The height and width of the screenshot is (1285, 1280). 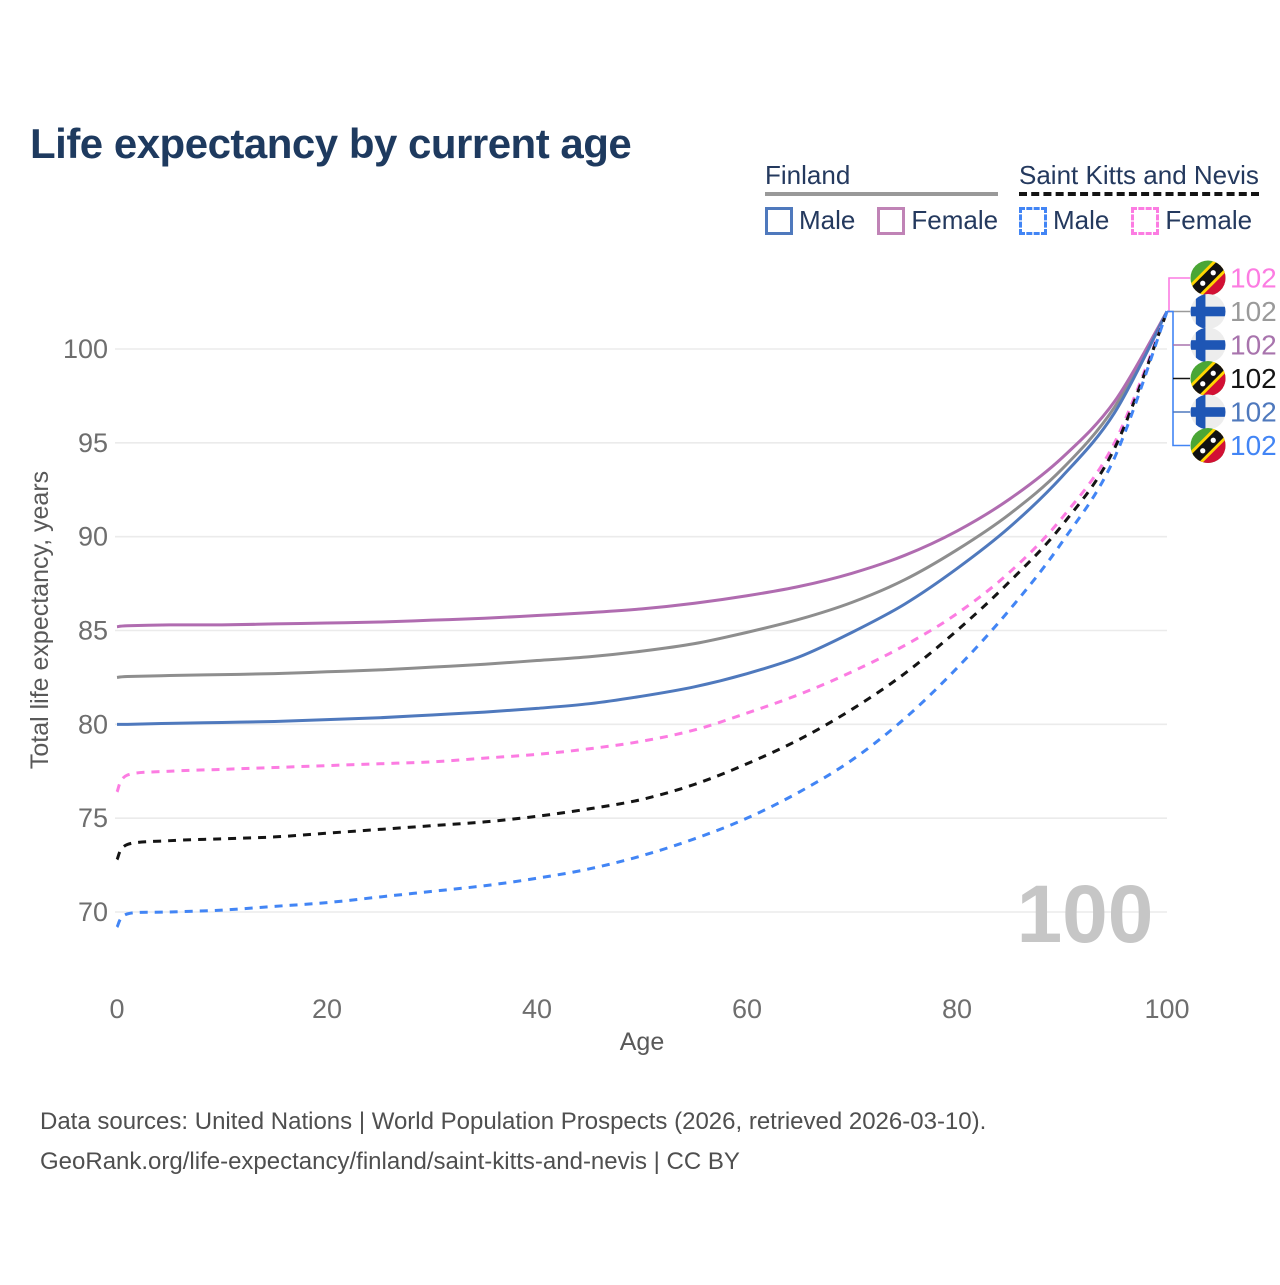 What do you see at coordinates (1139, 198) in the screenshot?
I see `legend-group-saint-kitts-and-nevis: Saint Kitts and Nevis Male Female` at bounding box center [1139, 198].